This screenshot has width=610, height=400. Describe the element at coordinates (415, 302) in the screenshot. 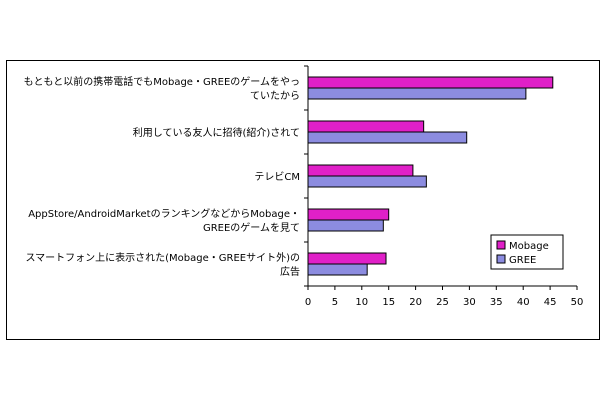

I see `x-tick-label: 20` at that location.